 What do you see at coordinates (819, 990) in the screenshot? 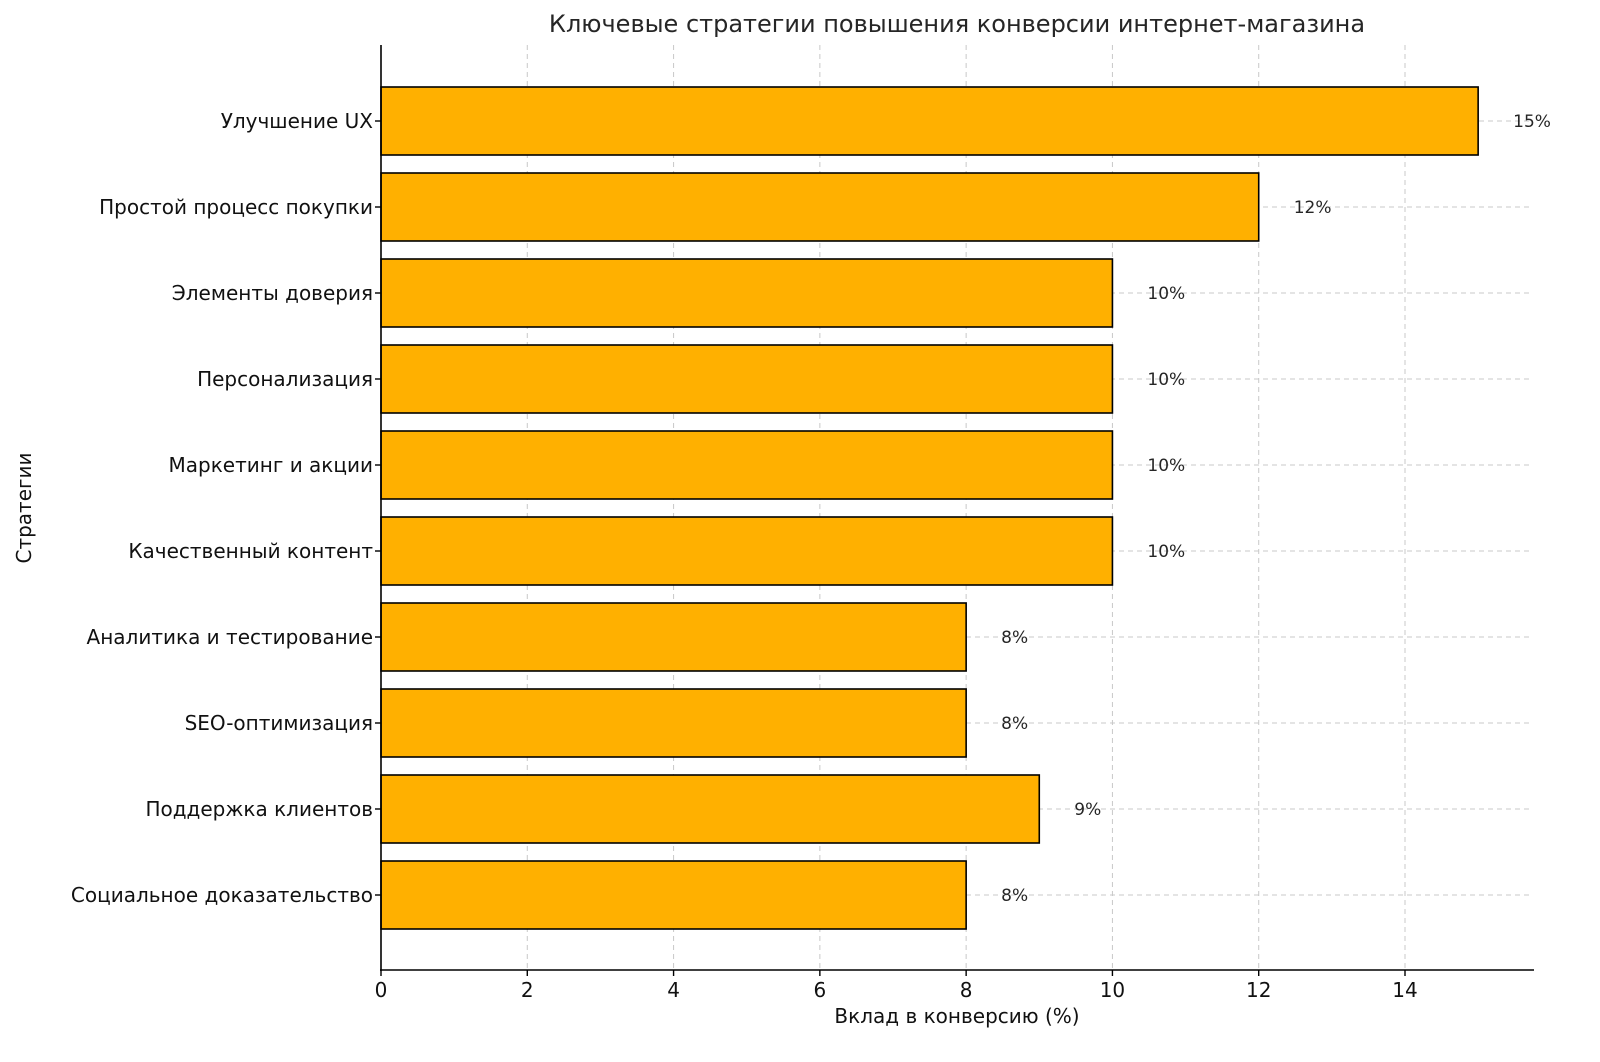
I see `x-tick-label: 6` at bounding box center [819, 990].